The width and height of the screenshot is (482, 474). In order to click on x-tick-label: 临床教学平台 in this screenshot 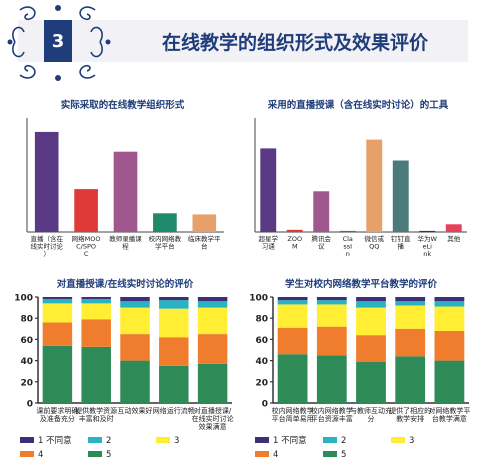, I will do `click(204, 242)`.